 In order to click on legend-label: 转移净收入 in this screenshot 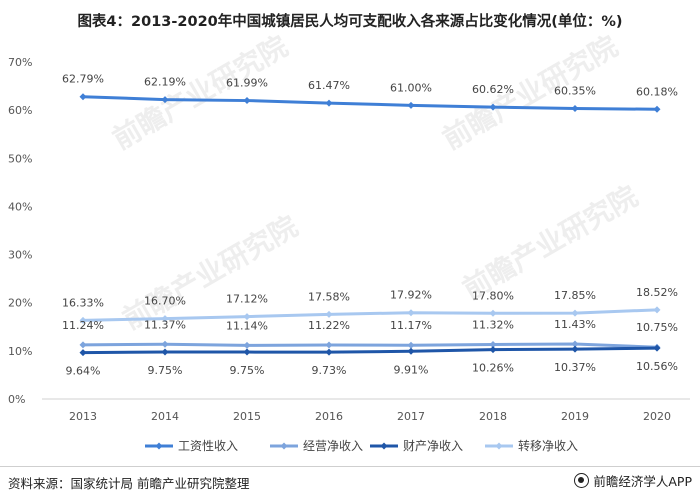, I will do `click(548, 445)`.